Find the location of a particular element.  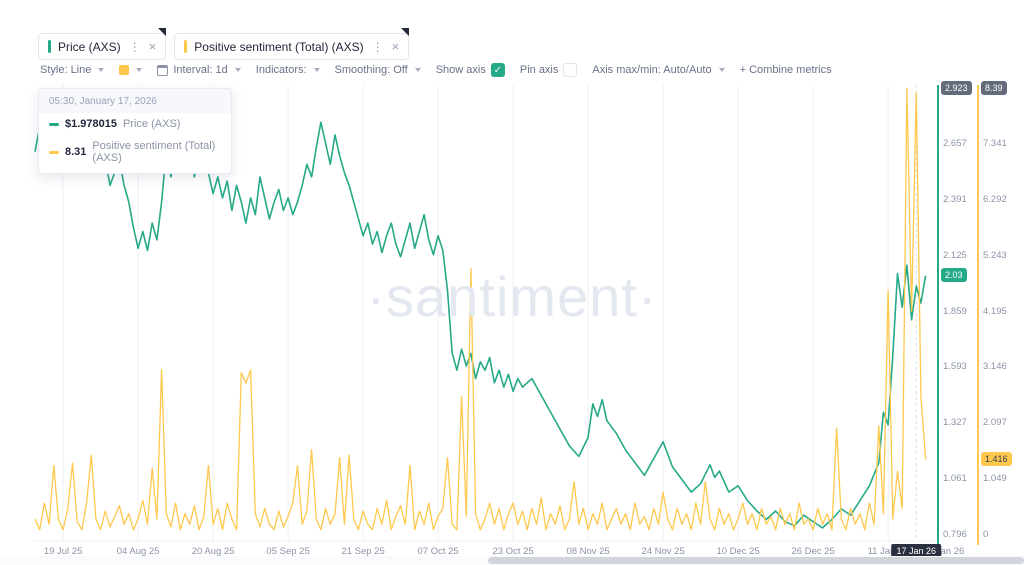

checkmark-icon: ✓ is located at coordinates (498, 70).